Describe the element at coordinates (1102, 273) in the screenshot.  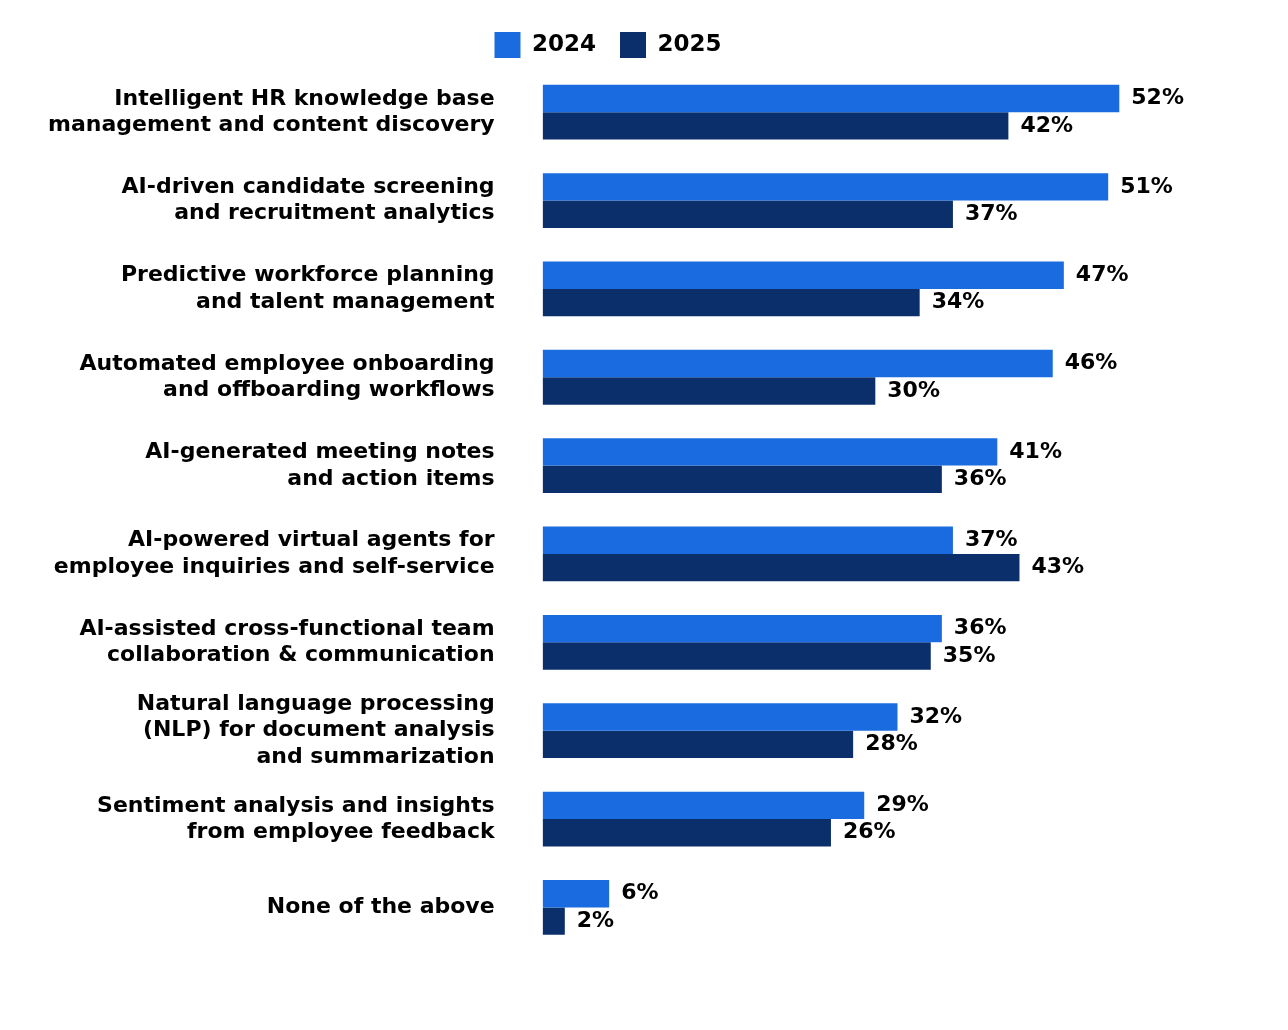
I see `data-label: 47%` at that location.